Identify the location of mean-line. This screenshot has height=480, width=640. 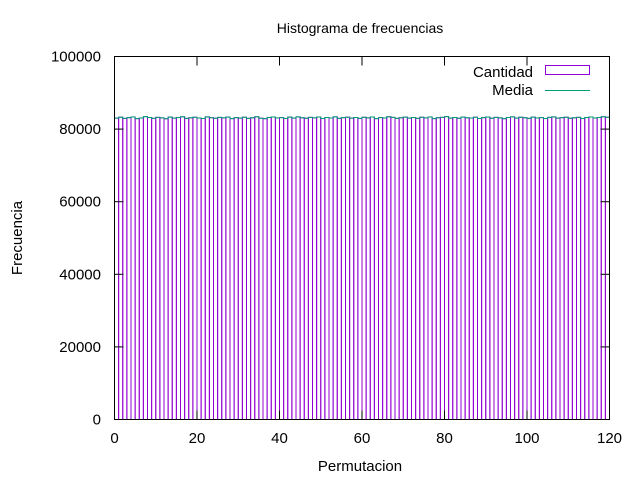
(362, 118).